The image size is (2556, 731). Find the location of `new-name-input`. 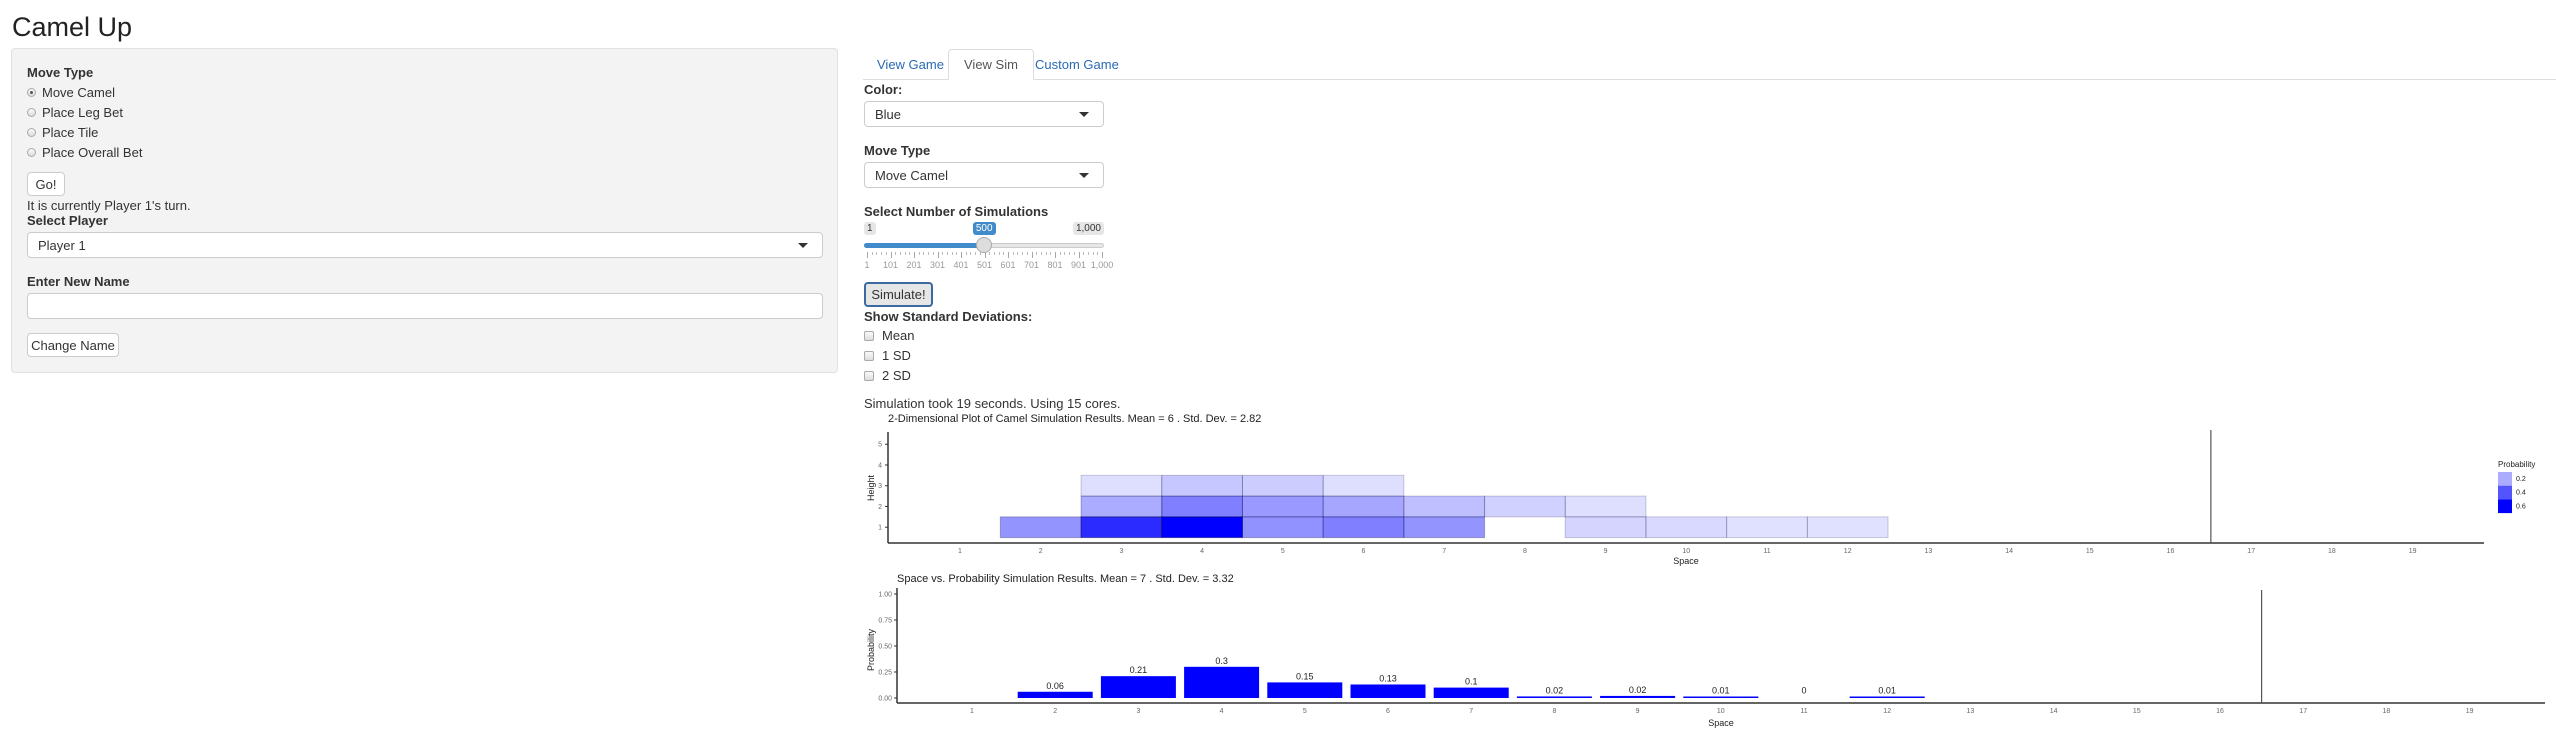

new-name-input is located at coordinates (425, 306).